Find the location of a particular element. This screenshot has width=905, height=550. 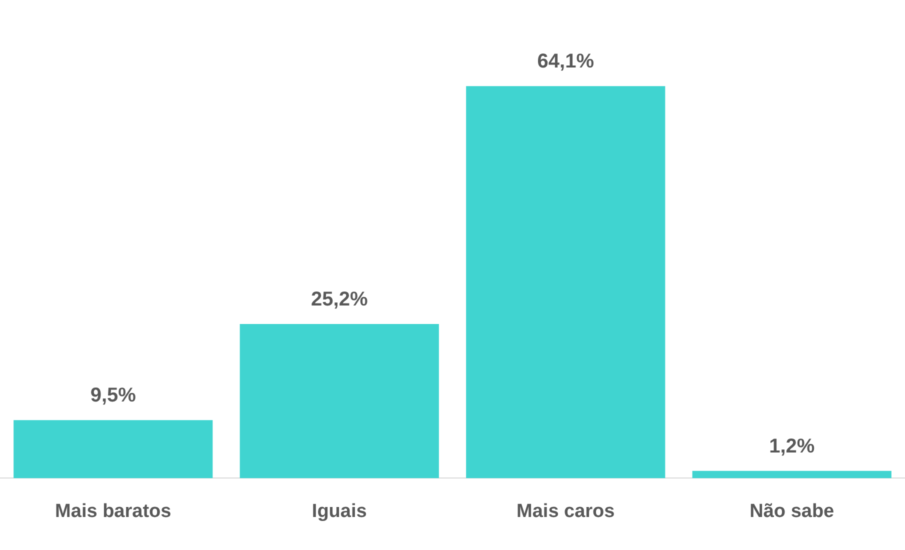

data-label: 64,1% is located at coordinates (565, 61).